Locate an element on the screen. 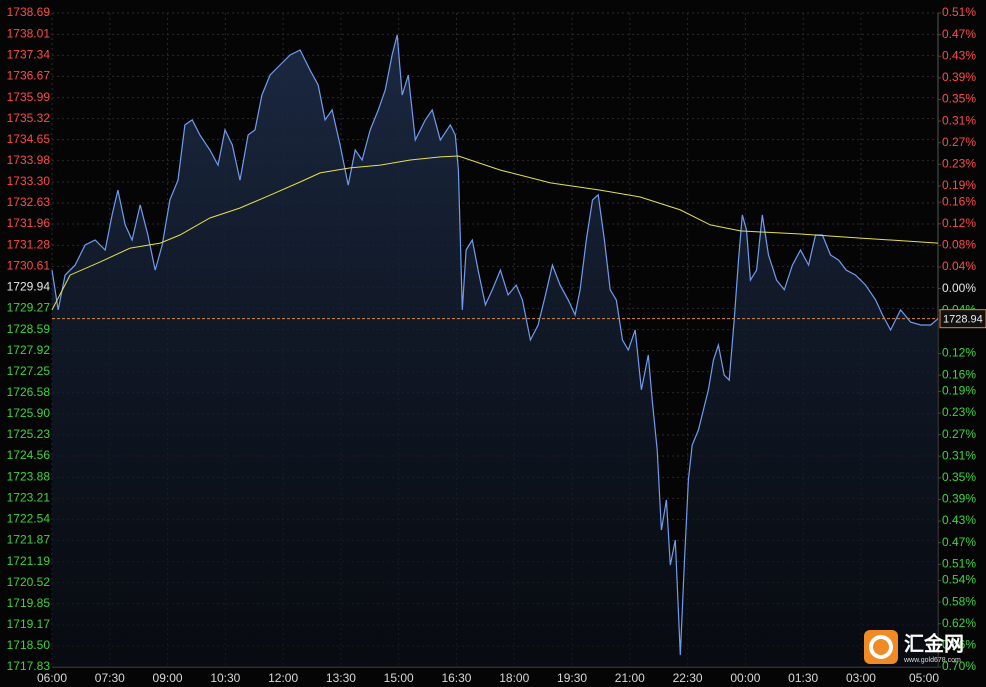  y-tick-label: 1738.01 is located at coordinates (29, 33).